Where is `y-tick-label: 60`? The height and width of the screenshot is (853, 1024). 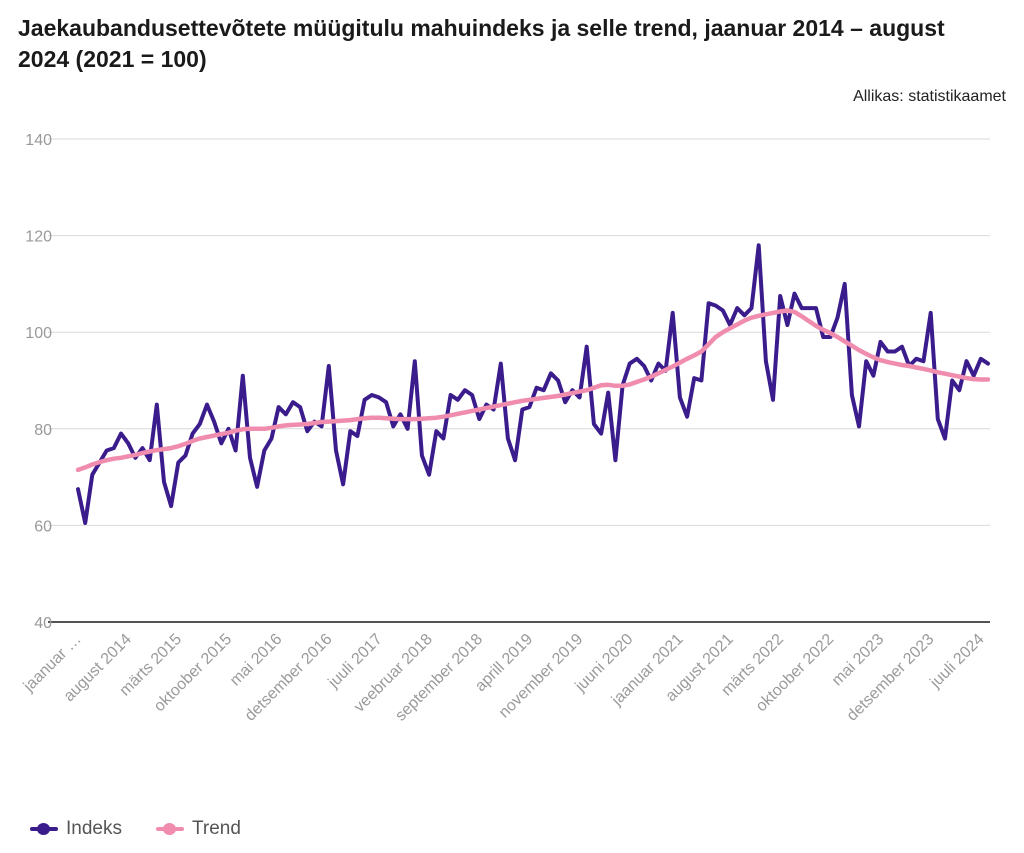
y-tick-label: 60 is located at coordinates (43, 526).